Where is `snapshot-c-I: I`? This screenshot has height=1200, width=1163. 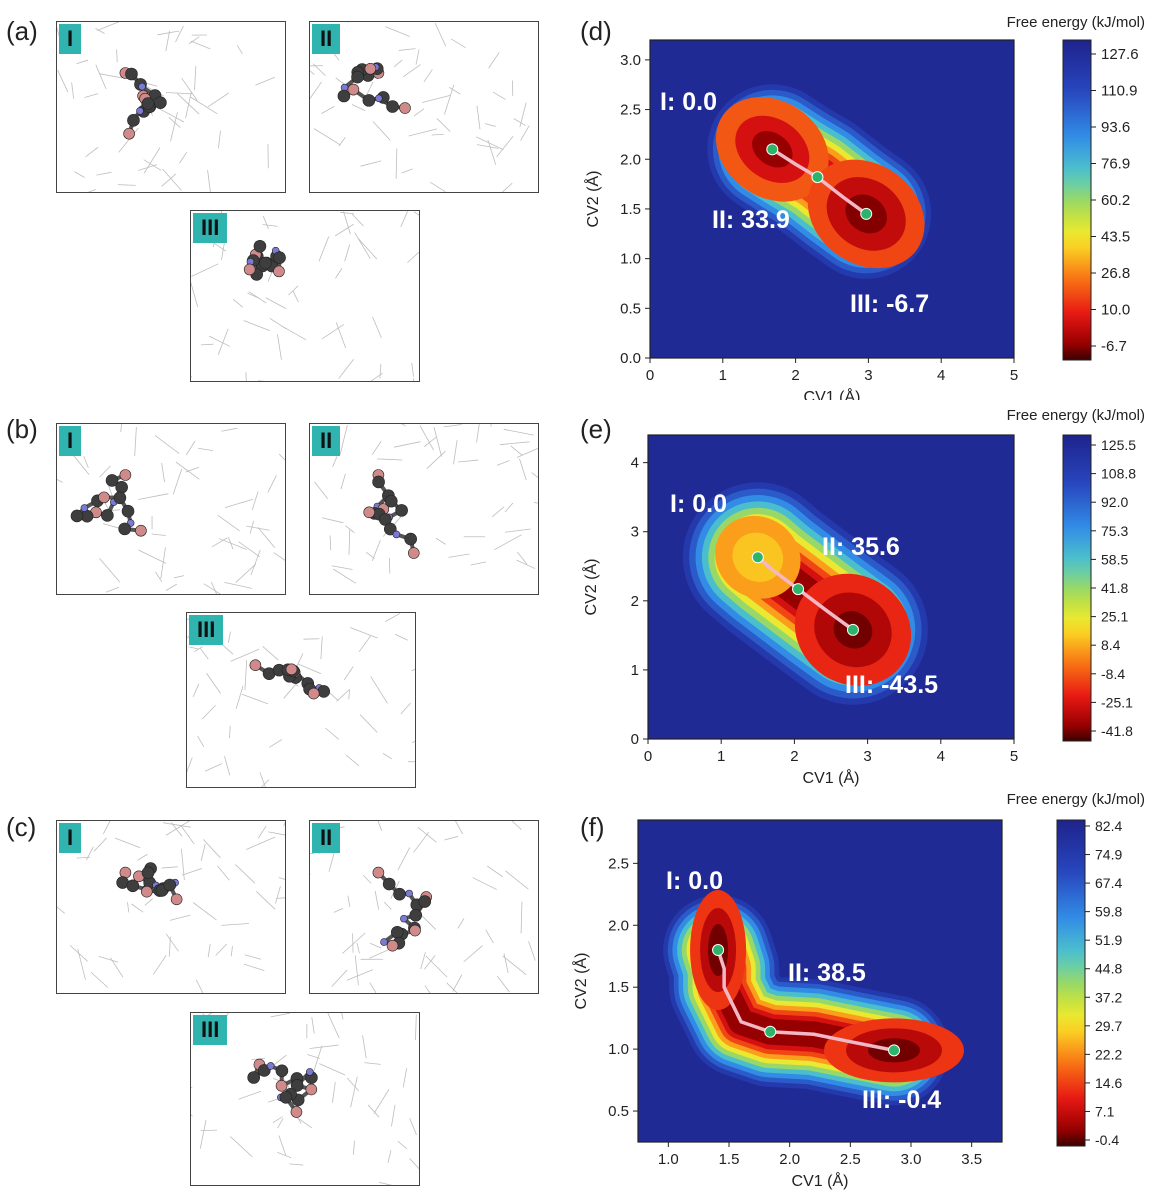
snapshot-c-I: I is located at coordinates (171, 907).